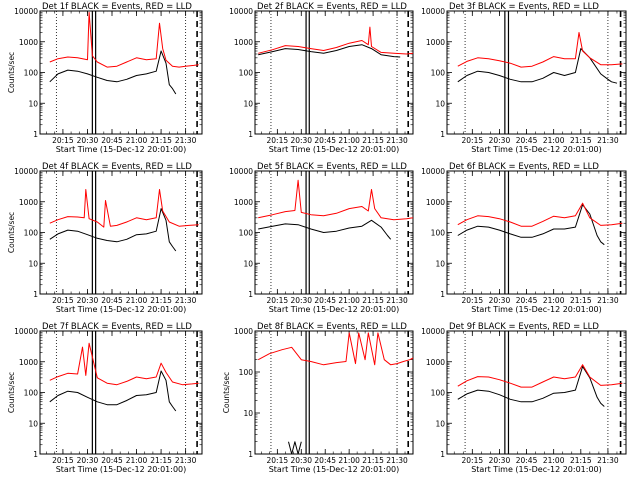 The height and width of the screenshot is (484, 640). What do you see at coordinates (117, 7) in the screenshot?
I see `plot-title: Det 1f BLACK = Events, RED = LLD` at bounding box center [117, 7].